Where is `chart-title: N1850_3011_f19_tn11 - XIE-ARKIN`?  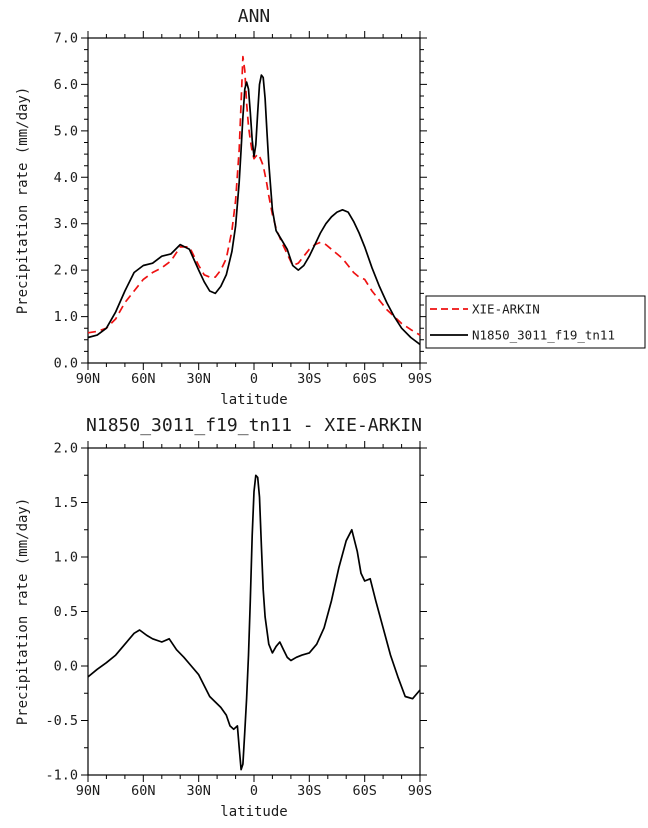 chart-title: N1850_3011_f19_tn11 - XIE-ARKIN is located at coordinates (254, 425).